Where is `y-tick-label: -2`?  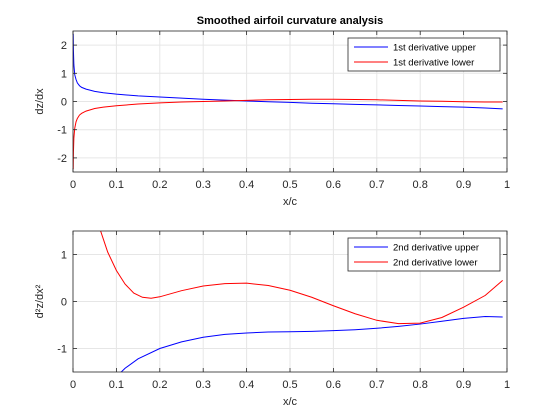
y-tick-label: -2 is located at coordinates (62, 159).